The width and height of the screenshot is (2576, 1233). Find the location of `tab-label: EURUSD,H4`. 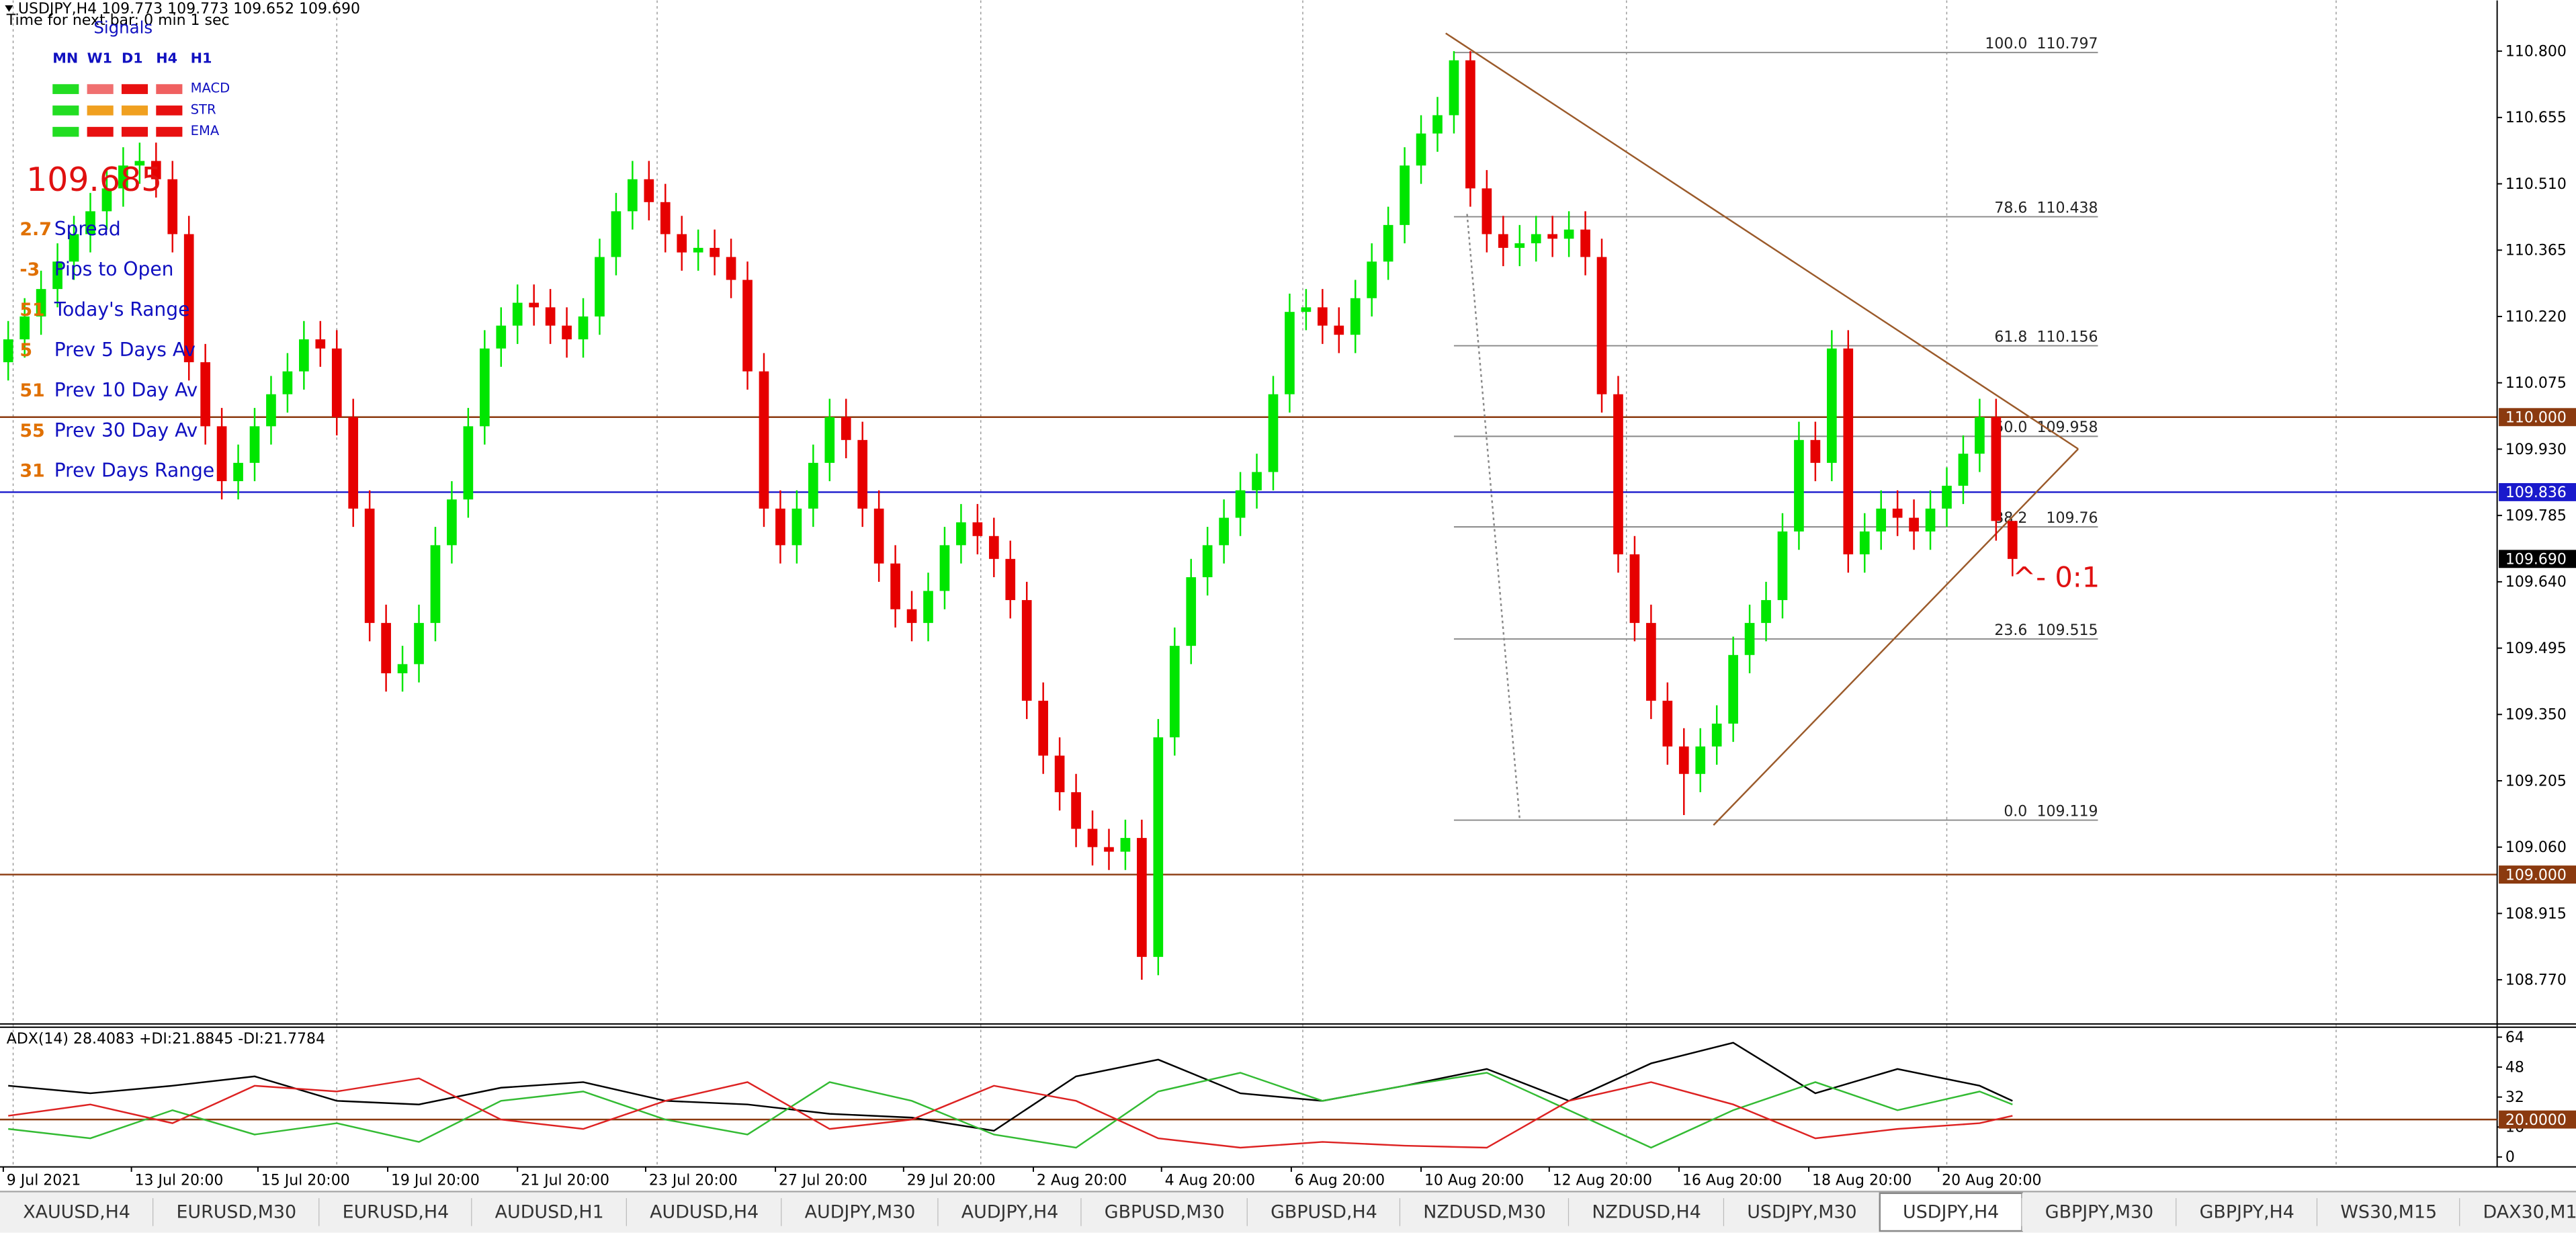

tab-label: EURUSD,H4 is located at coordinates (396, 1211).